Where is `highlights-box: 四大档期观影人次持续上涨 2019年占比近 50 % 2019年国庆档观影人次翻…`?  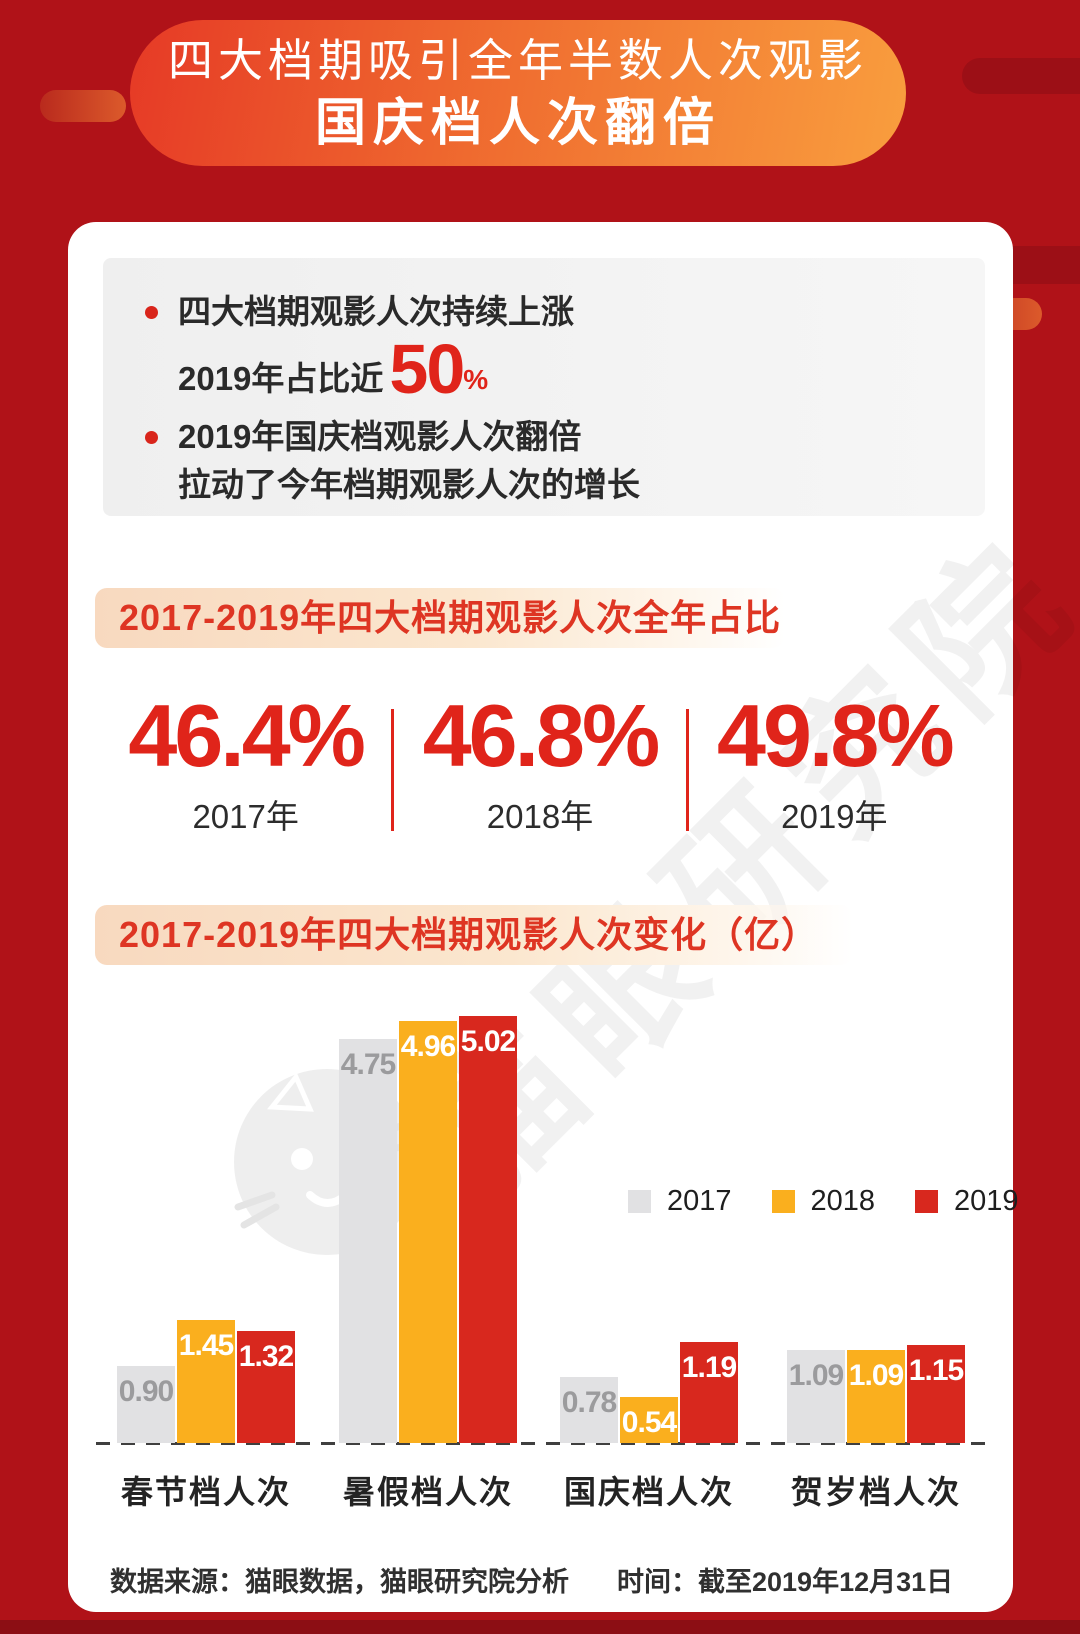
highlights-box: 四大档期观影人次持续上涨 2019年占比近 50 % 2019年国庆档观影人次翻… is located at coordinates (544, 387).